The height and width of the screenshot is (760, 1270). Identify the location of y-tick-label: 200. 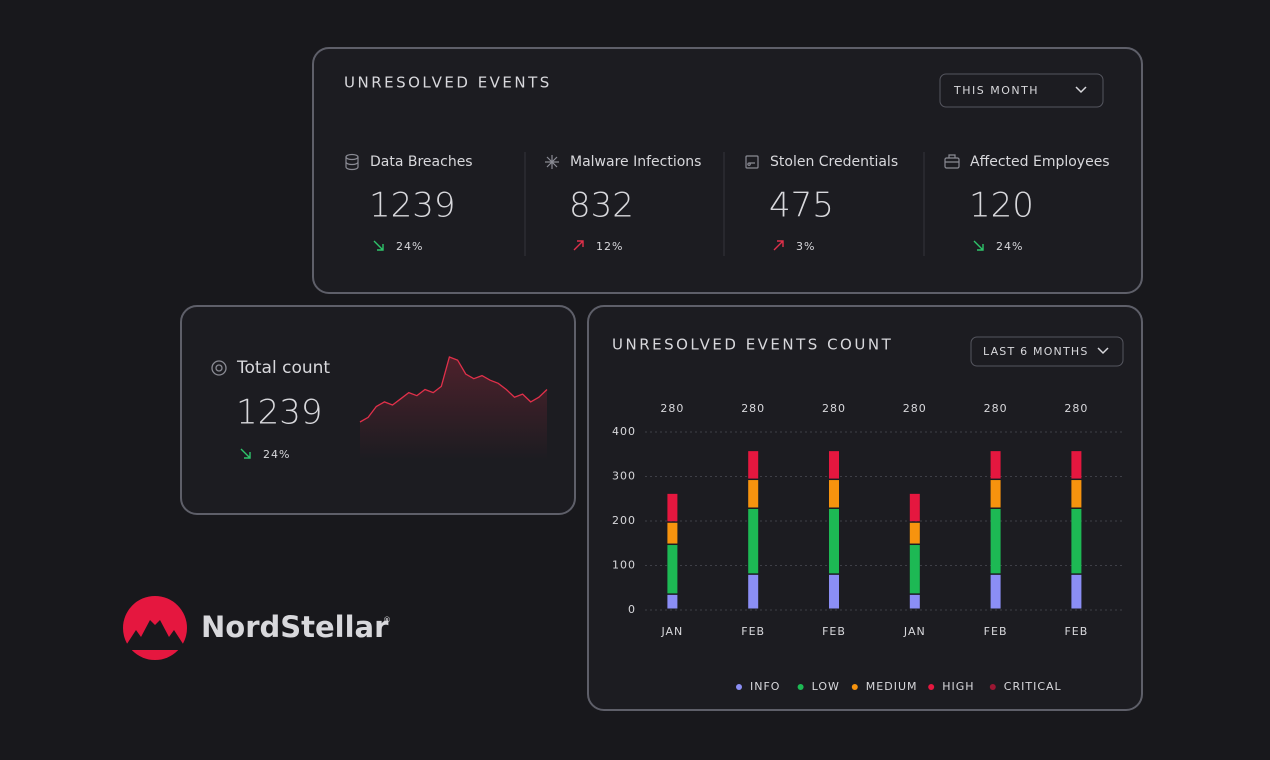
(624, 520).